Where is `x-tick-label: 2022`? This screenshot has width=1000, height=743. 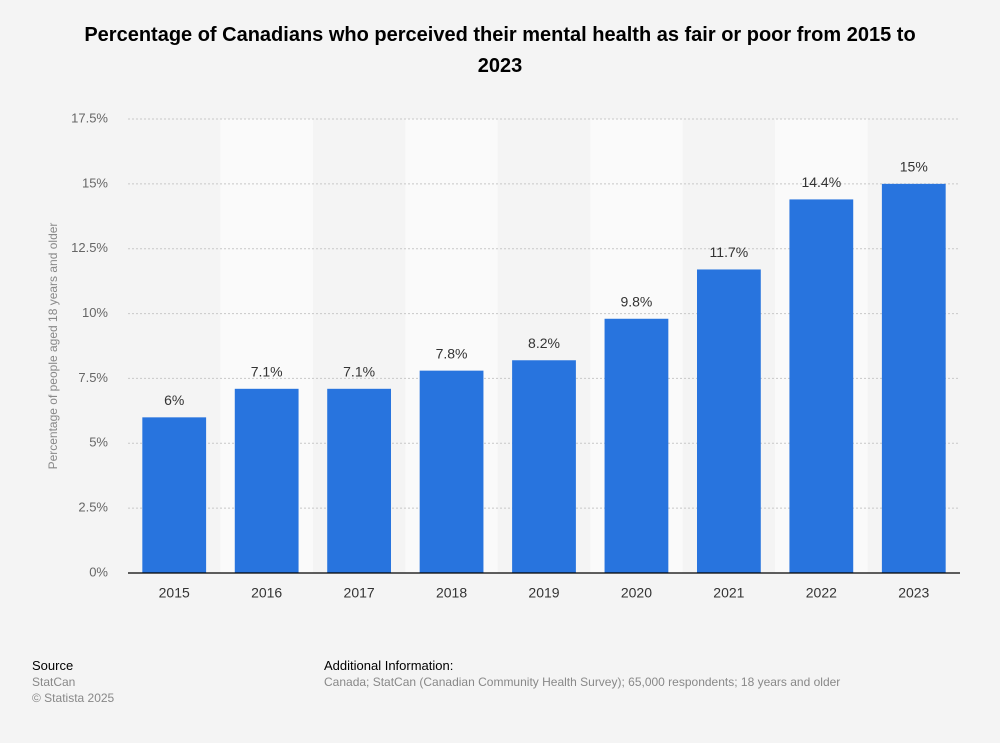
x-tick-label: 2022 is located at coordinates (821, 593).